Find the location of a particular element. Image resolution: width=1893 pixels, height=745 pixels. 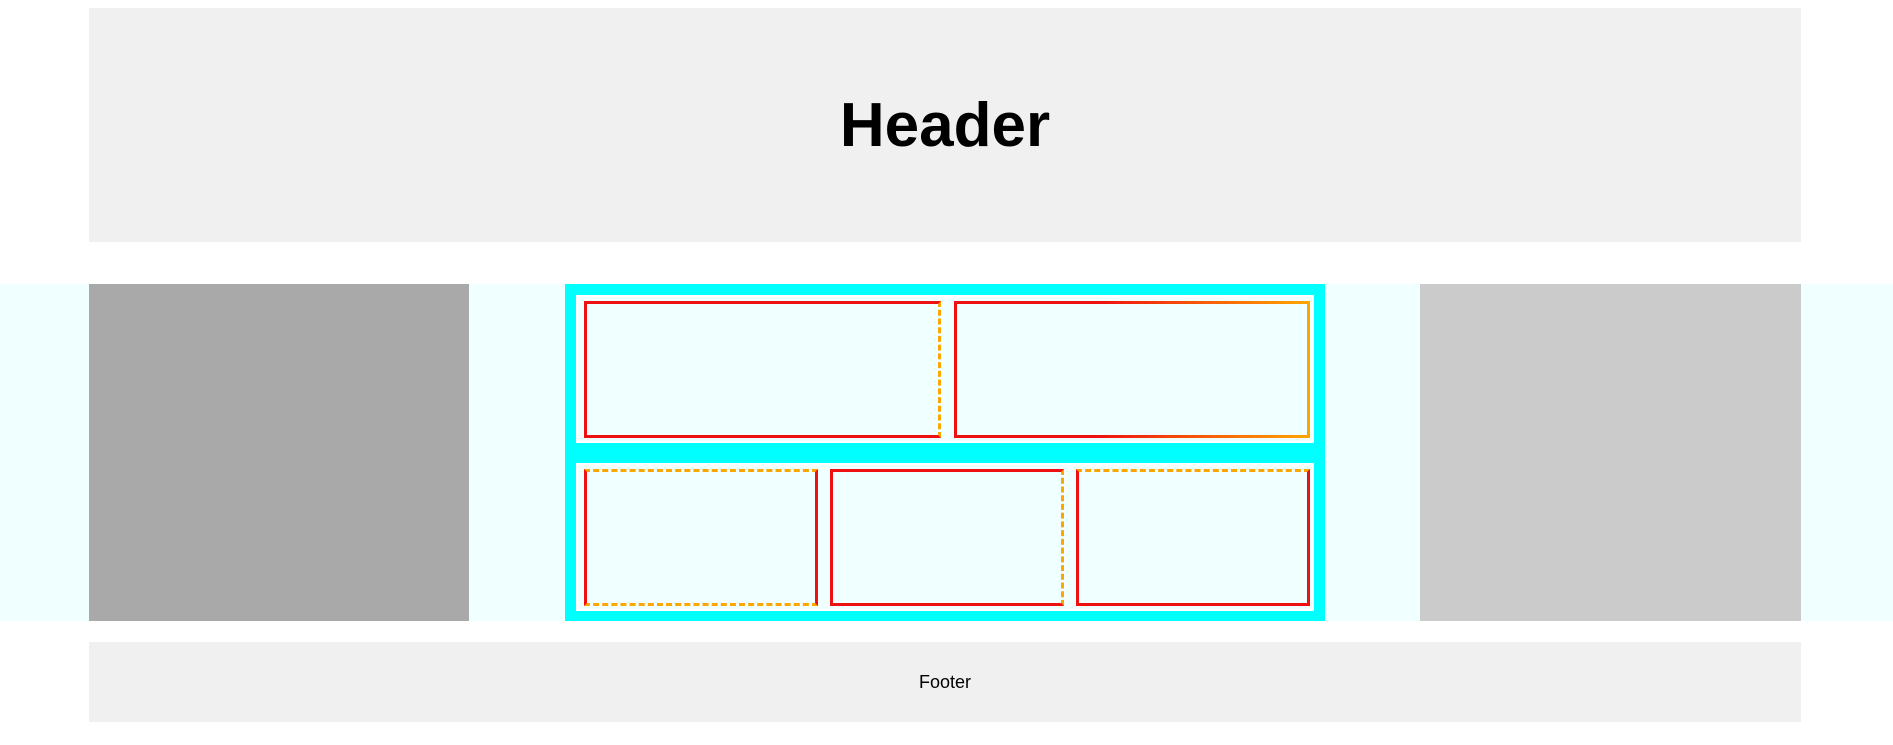

footer-text: Footer is located at coordinates (945, 681).